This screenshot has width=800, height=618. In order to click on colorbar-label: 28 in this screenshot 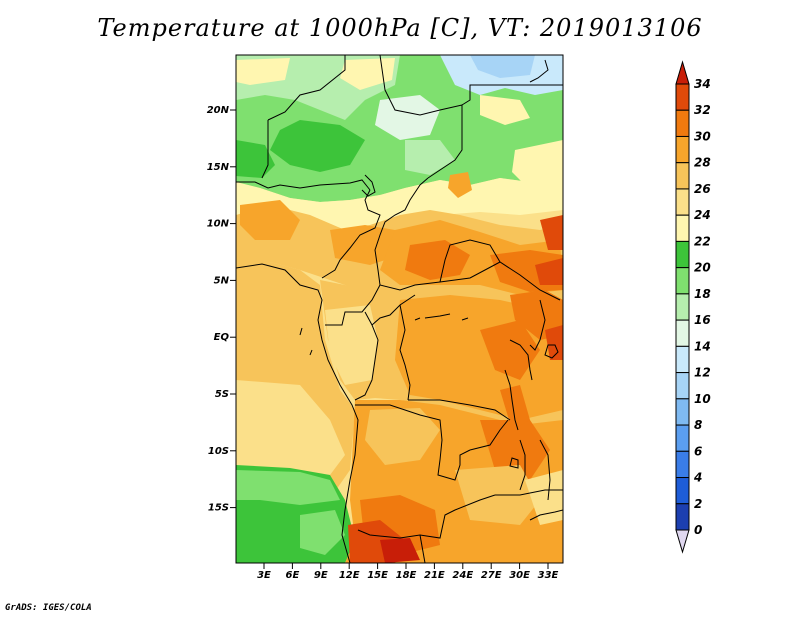, I will do `click(702, 163)`.